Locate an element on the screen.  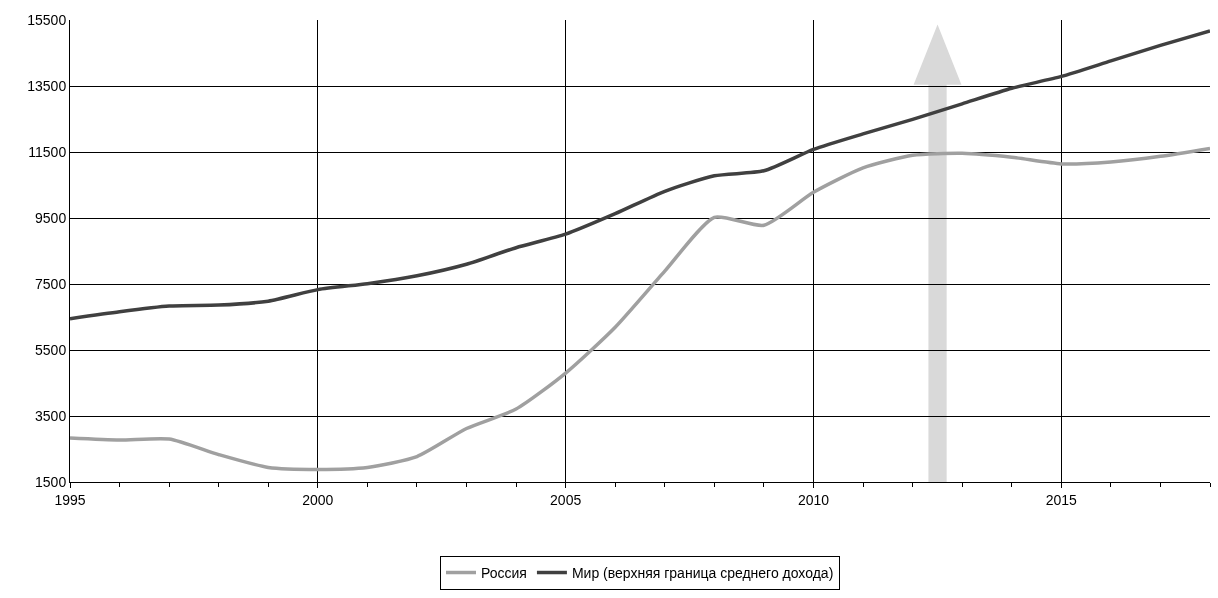
y-tick-label: 15500 is located at coordinates (47, 19).